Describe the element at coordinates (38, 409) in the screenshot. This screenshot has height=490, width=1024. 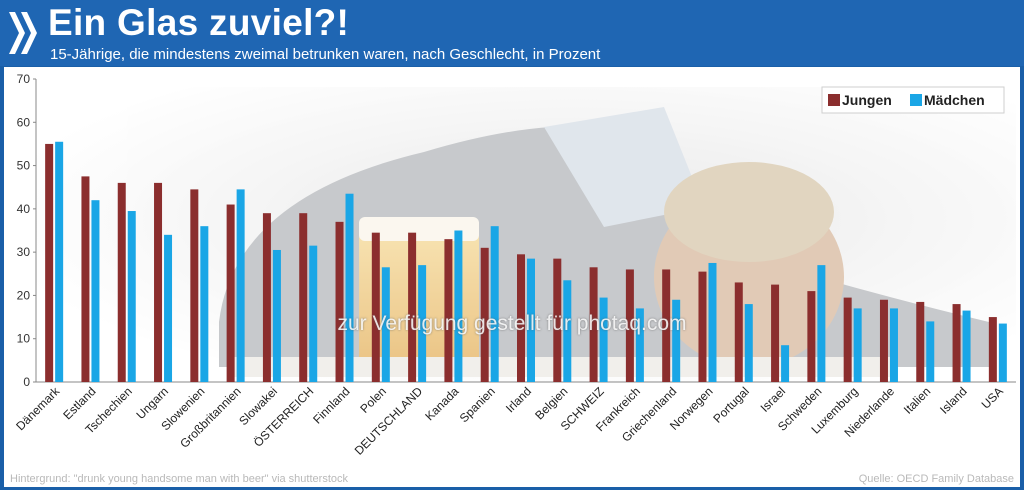
I see `category-label: Dänemark` at that location.